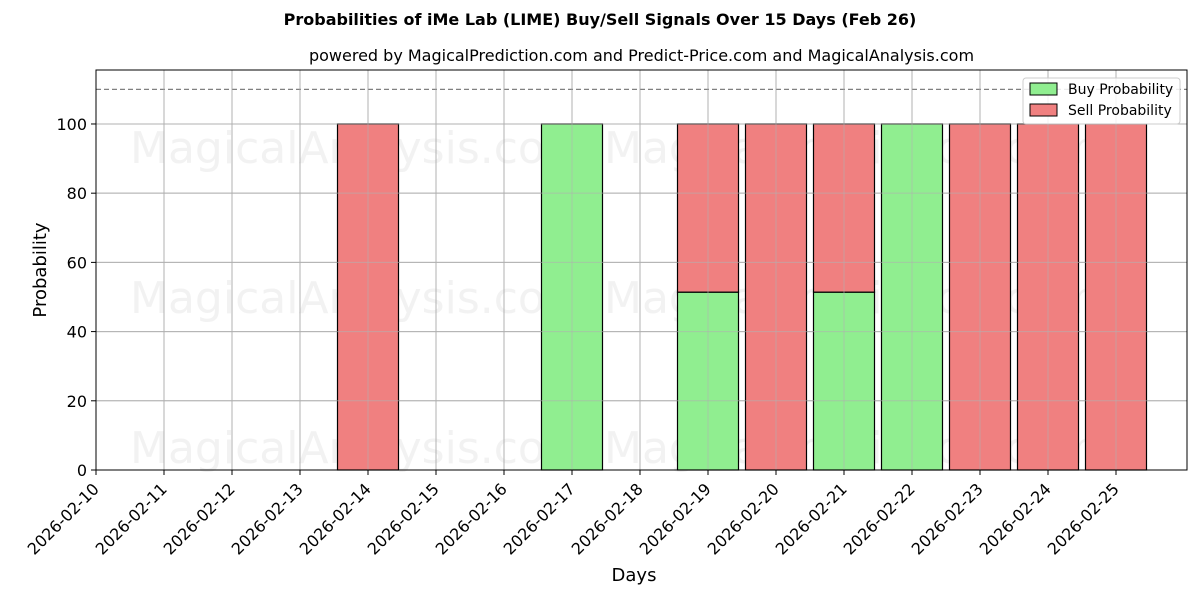 The width and height of the screenshot is (1200, 600). What do you see at coordinates (82, 470) in the screenshot?
I see `y-tick-label: 0` at bounding box center [82, 470].